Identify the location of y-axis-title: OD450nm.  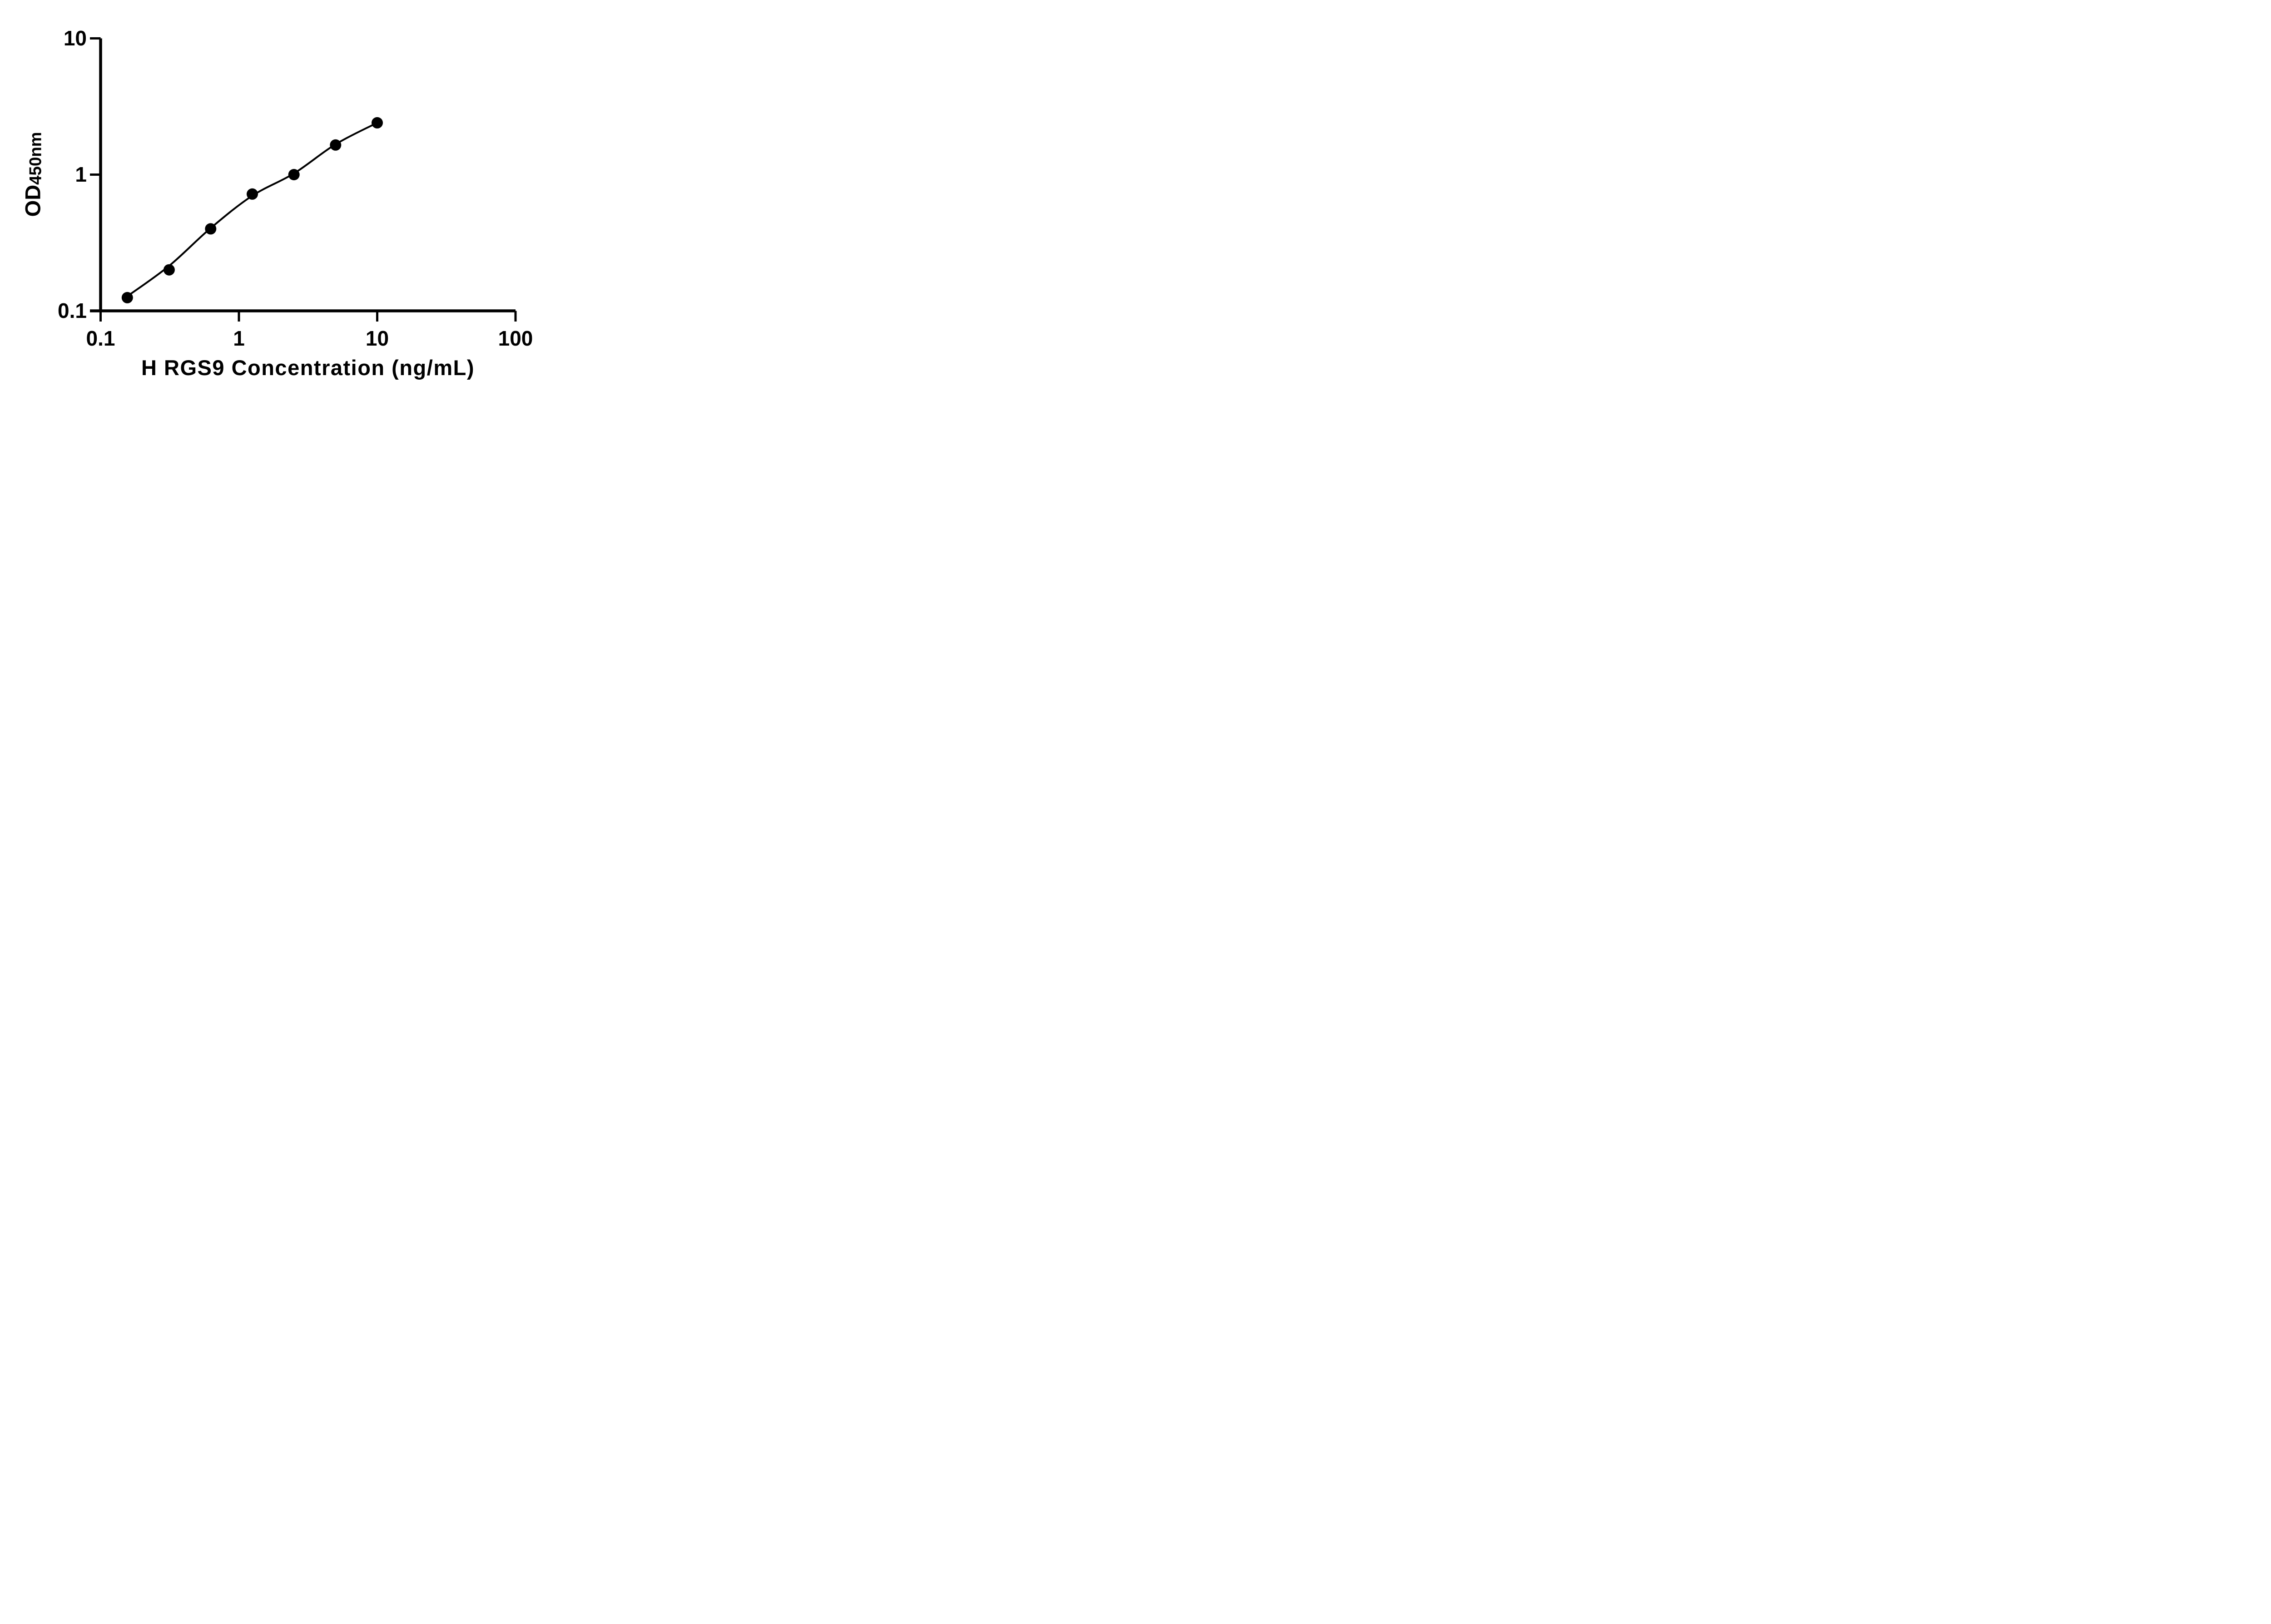
(32, 174).